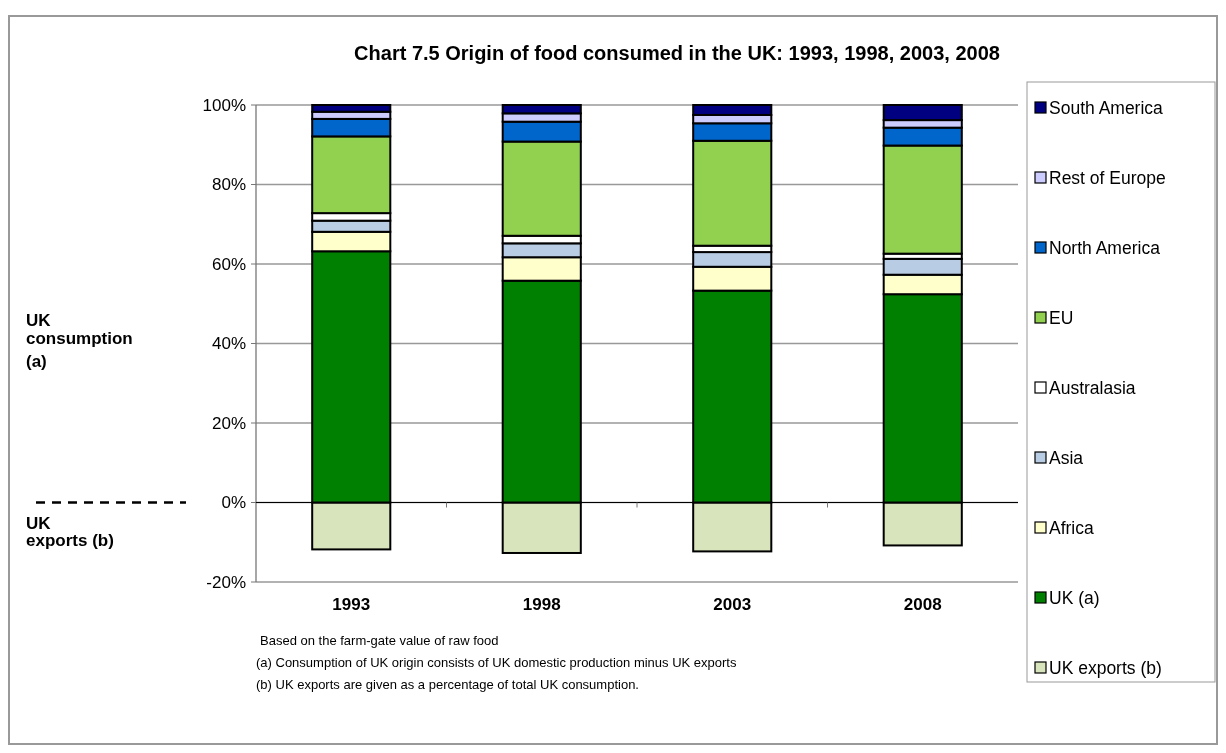 Image resolution: width=1226 pixels, height=753 pixels. I want to click on legend-label: UK (a), so click(1074, 598).